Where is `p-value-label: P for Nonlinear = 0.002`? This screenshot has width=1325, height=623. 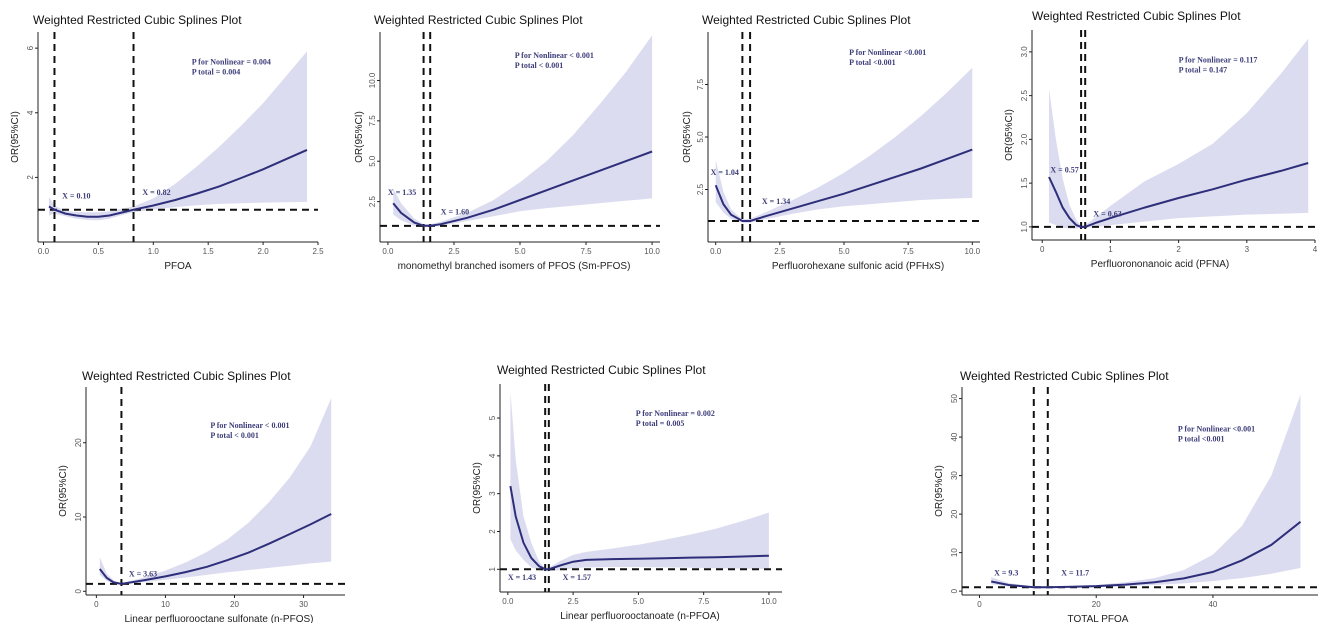 p-value-label: P for Nonlinear = 0.002 is located at coordinates (675, 413).